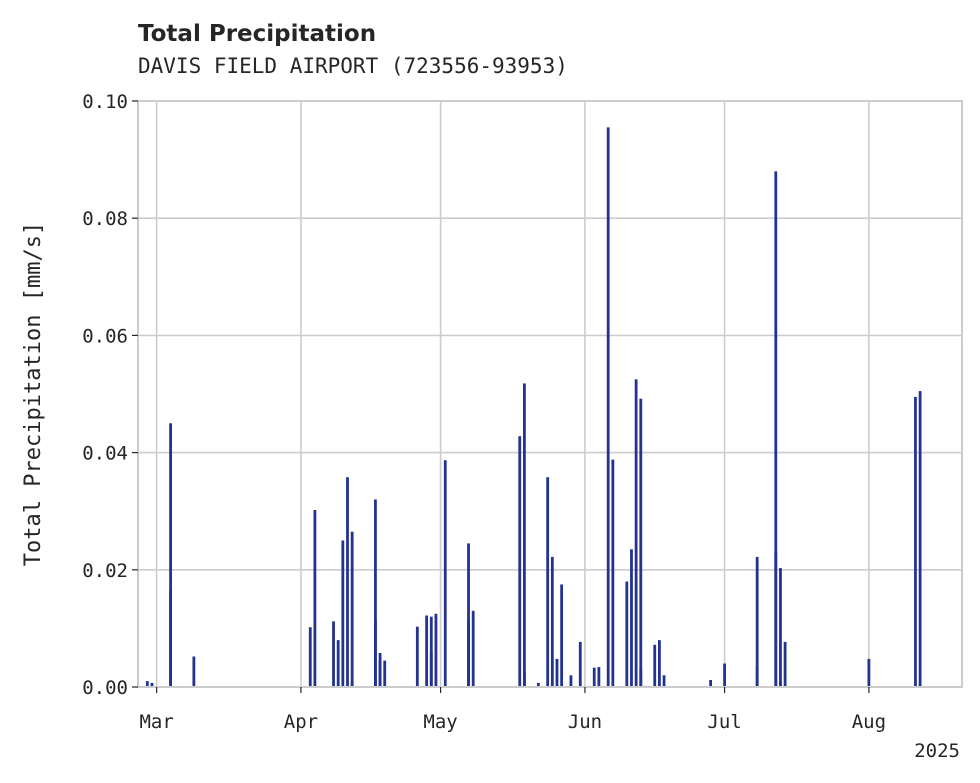 Image resolution: width=980 pixels, height=783 pixels. I want to click on y-tick-label: 0.06, so click(105, 336).